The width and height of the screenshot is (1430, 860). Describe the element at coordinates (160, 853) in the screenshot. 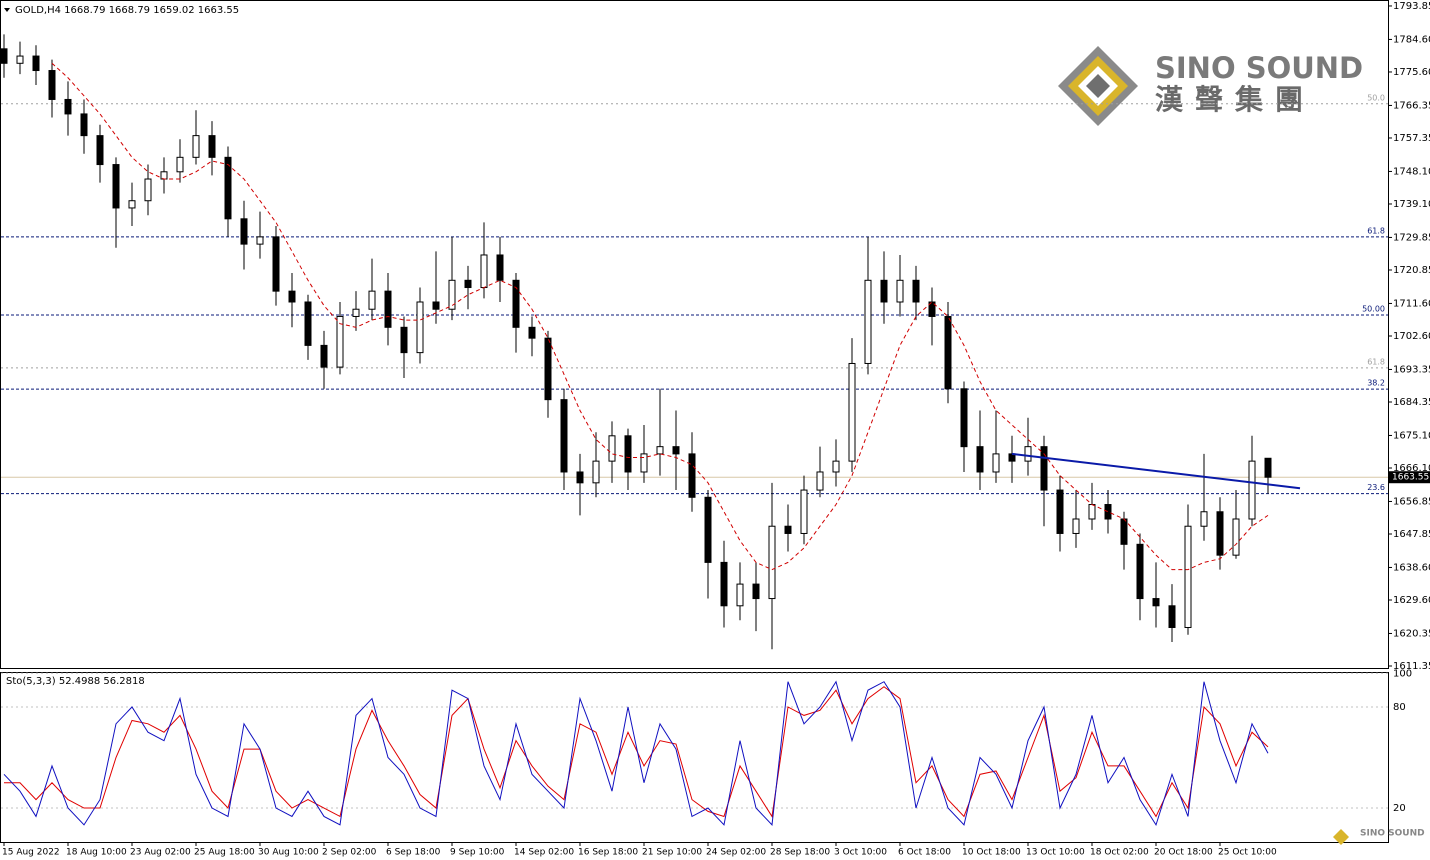

I see `x-tick-label: 23 Aug 02:00` at that location.